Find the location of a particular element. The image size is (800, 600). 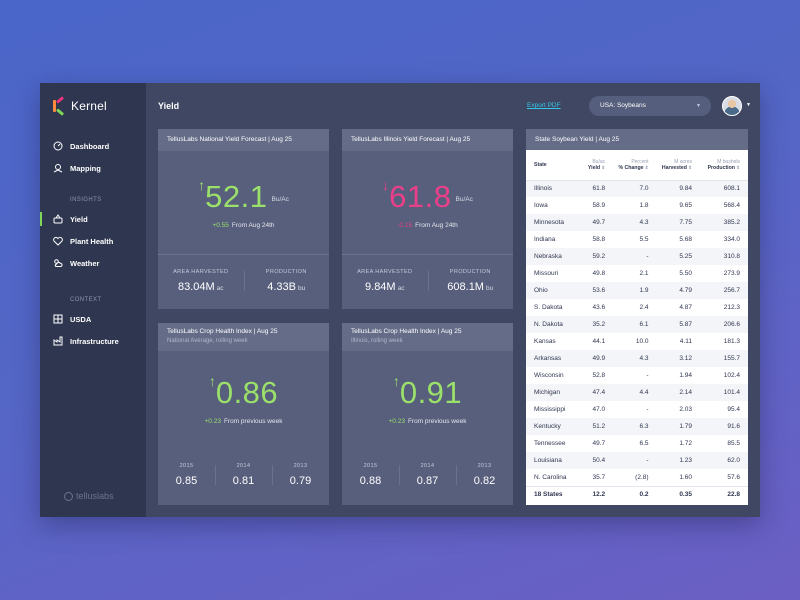

value-cell: 7.75 is located at coordinates (672, 222).